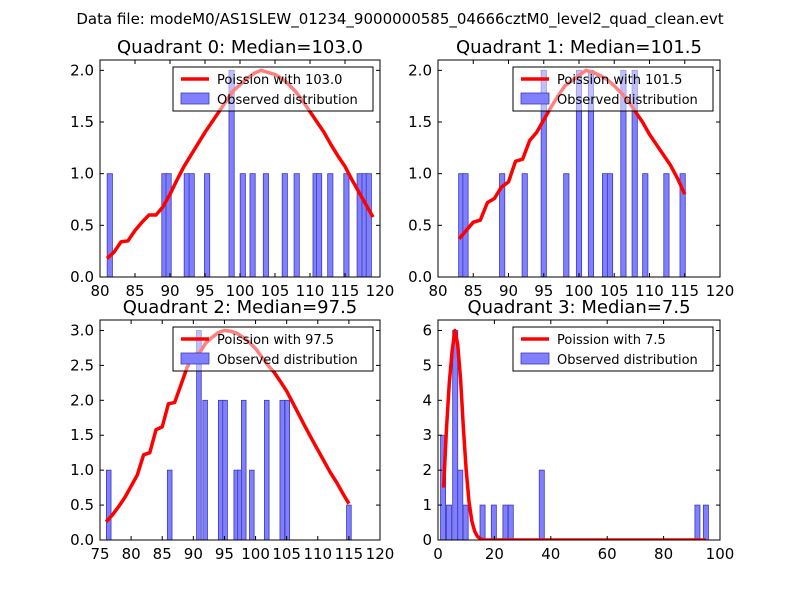 The width and height of the screenshot is (800, 600). I want to click on quadrant-3-xtick-label: 80, so click(663, 554).